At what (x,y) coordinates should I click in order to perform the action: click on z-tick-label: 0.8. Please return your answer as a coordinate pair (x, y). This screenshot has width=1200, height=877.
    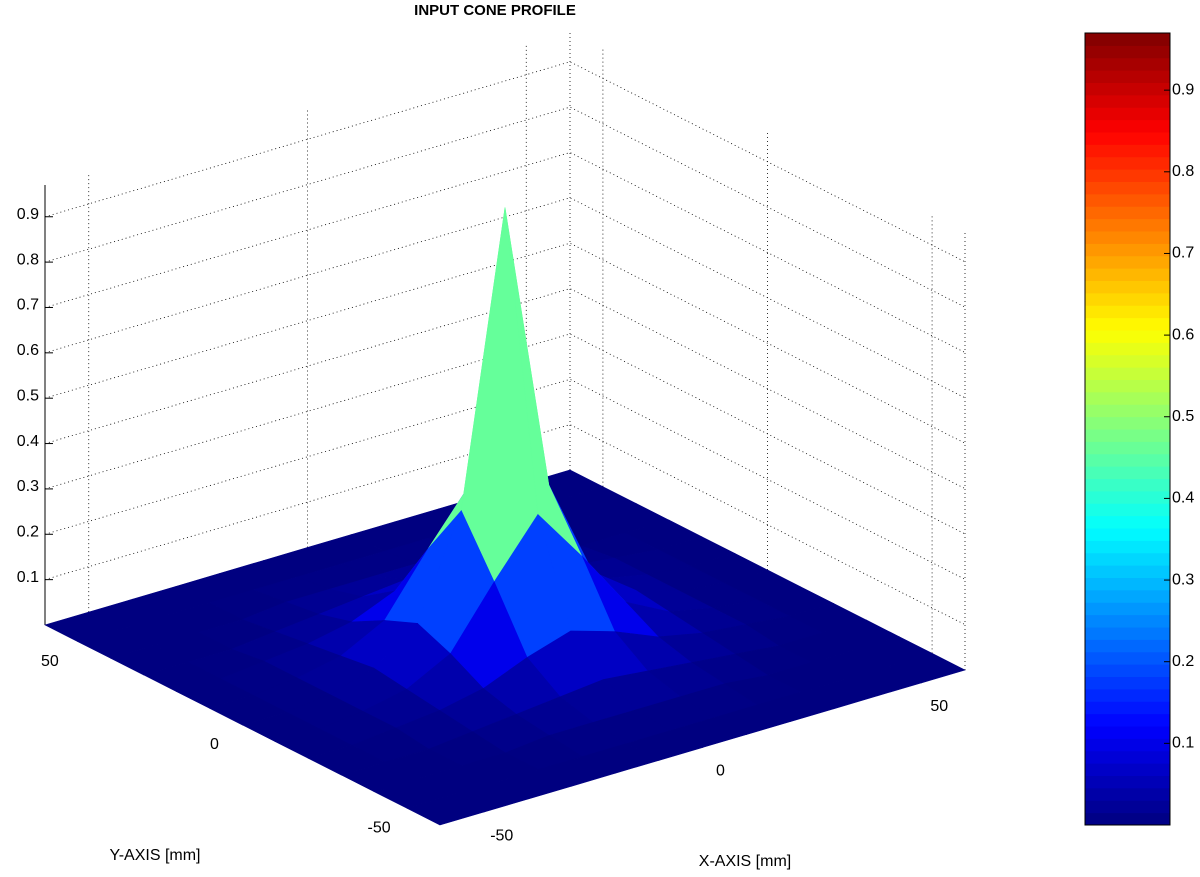
    Looking at the image, I should click on (28, 259).